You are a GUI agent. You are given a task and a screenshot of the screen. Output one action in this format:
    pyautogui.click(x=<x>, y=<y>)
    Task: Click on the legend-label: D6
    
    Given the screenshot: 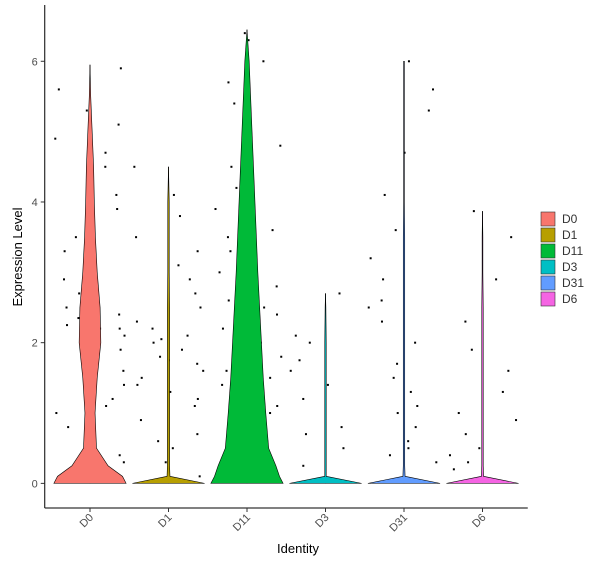 What is the action you would take?
    pyautogui.click(x=570, y=299)
    